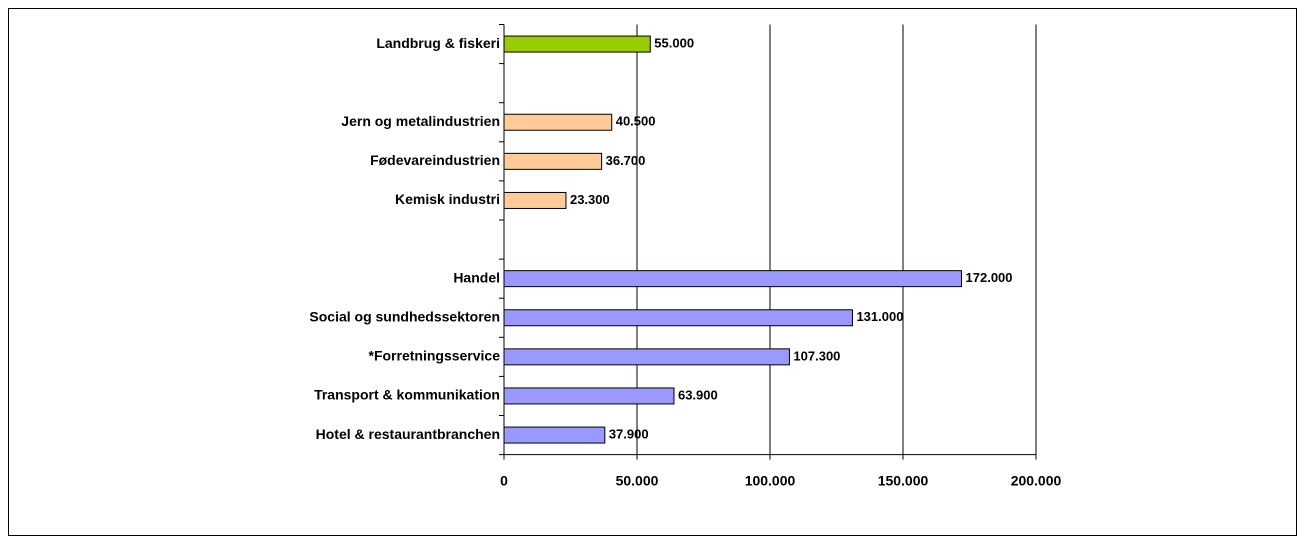  What do you see at coordinates (637, 480) in the screenshot?
I see `x-tick-label: 50.000` at bounding box center [637, 480].